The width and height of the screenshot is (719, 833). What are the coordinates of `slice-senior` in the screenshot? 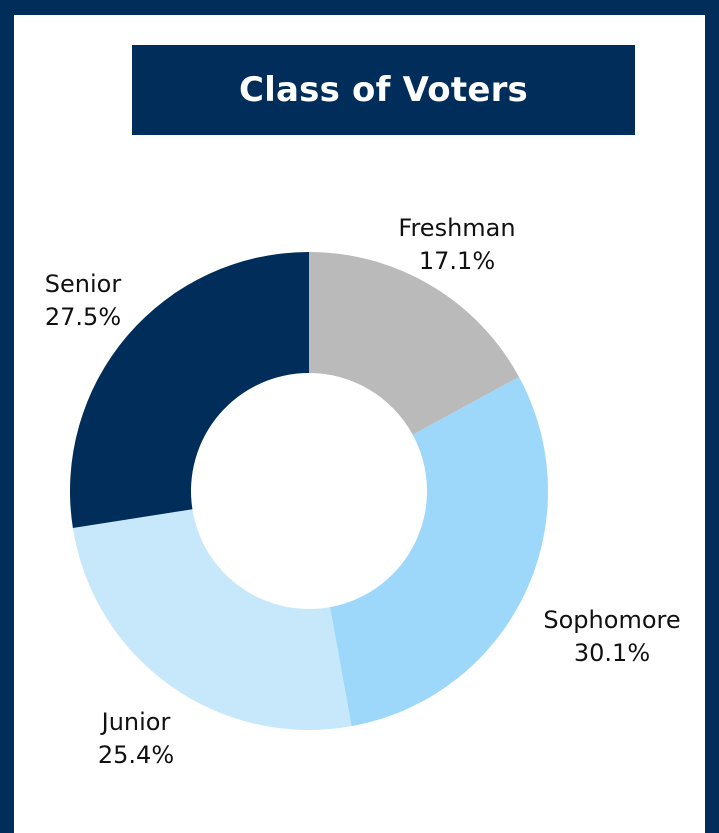 It's located at (190, 390).